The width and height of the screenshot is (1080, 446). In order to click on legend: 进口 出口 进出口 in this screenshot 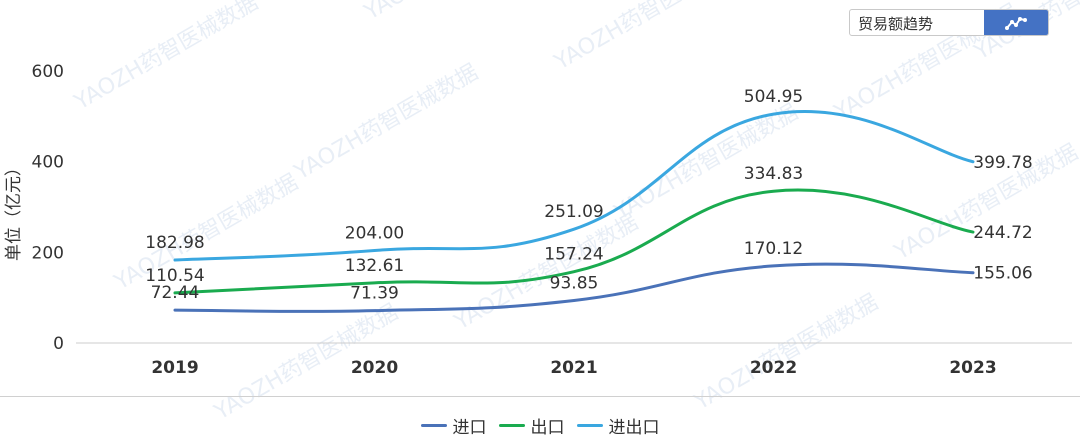, I will do `click(540, 425)`.